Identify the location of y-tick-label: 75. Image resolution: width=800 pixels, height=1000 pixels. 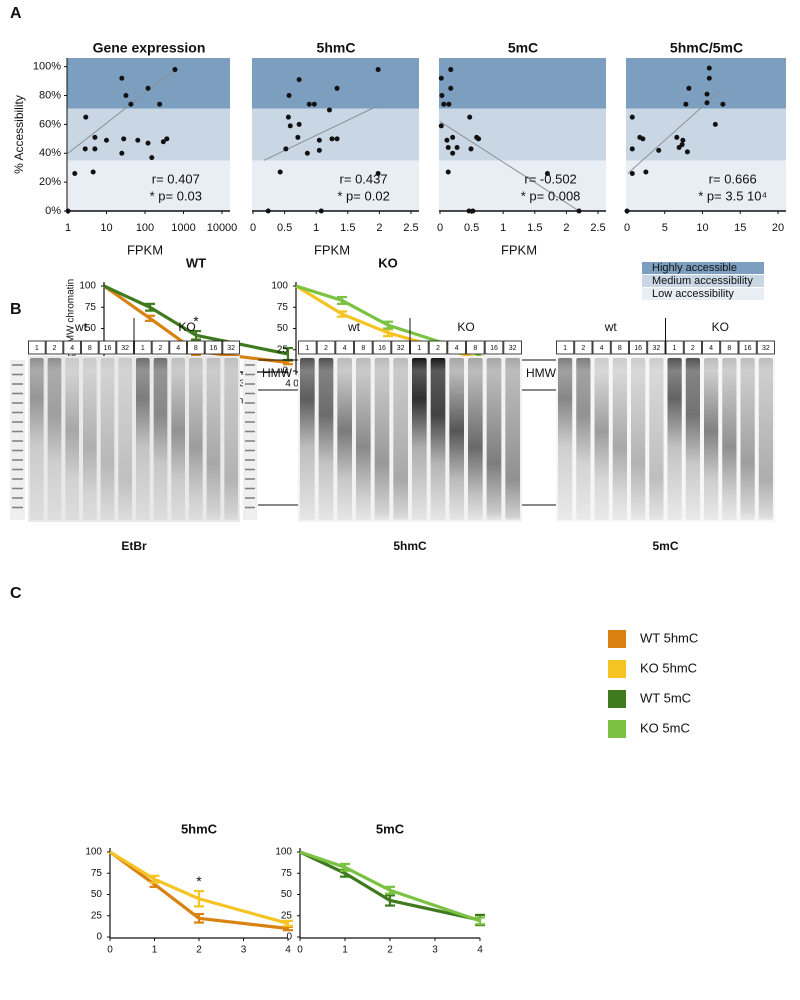
(283, 307).